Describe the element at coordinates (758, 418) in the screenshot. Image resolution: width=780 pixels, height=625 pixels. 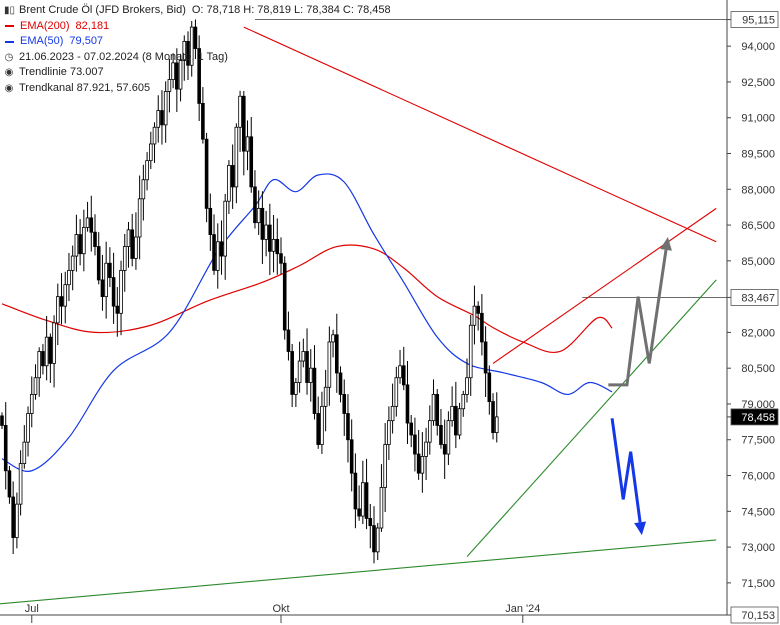
I see `y-tick-label: 78,458` at that location.